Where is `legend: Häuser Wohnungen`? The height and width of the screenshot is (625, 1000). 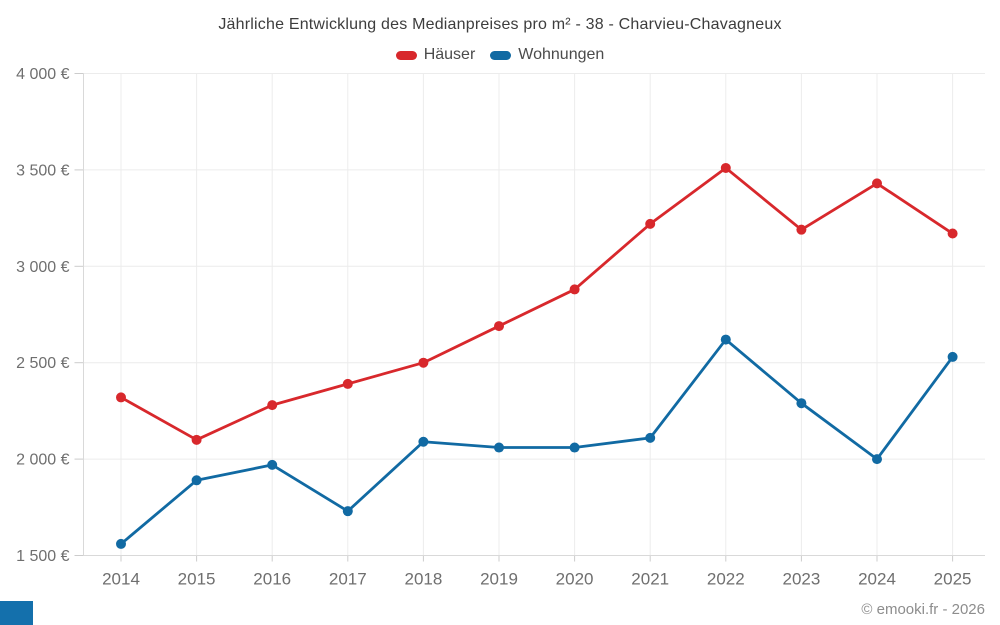 legend: Häuser Wohnungen is located at coordinates (500, 55).